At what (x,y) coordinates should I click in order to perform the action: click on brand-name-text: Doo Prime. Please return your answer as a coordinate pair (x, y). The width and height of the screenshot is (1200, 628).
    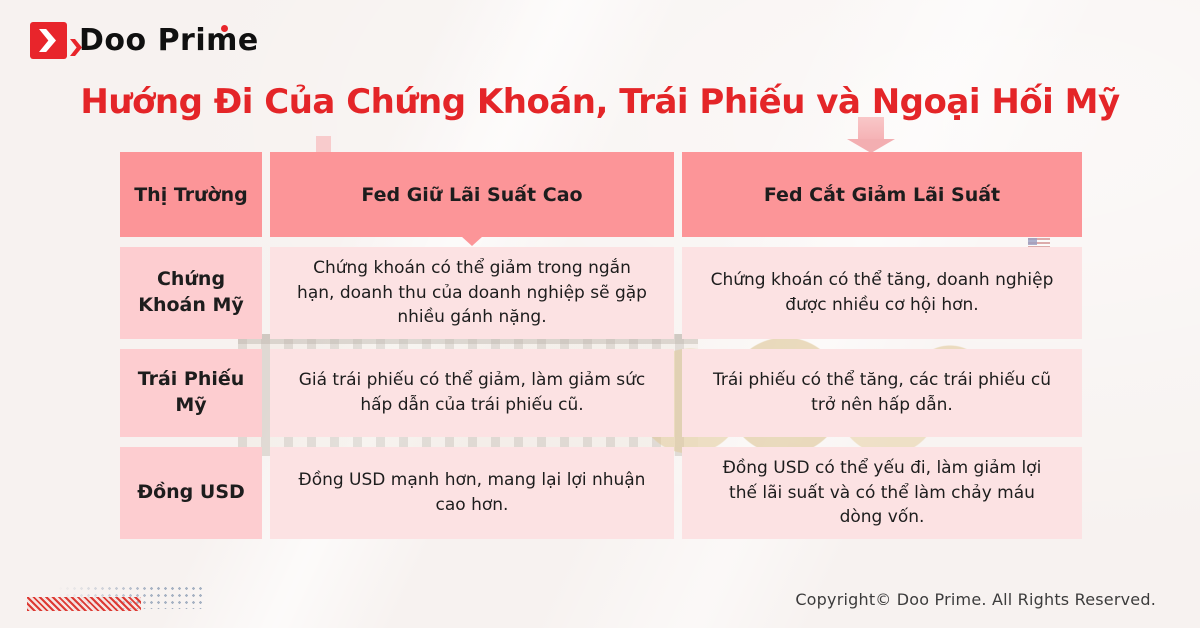
    Looking at the image, I should click on (169, 40).